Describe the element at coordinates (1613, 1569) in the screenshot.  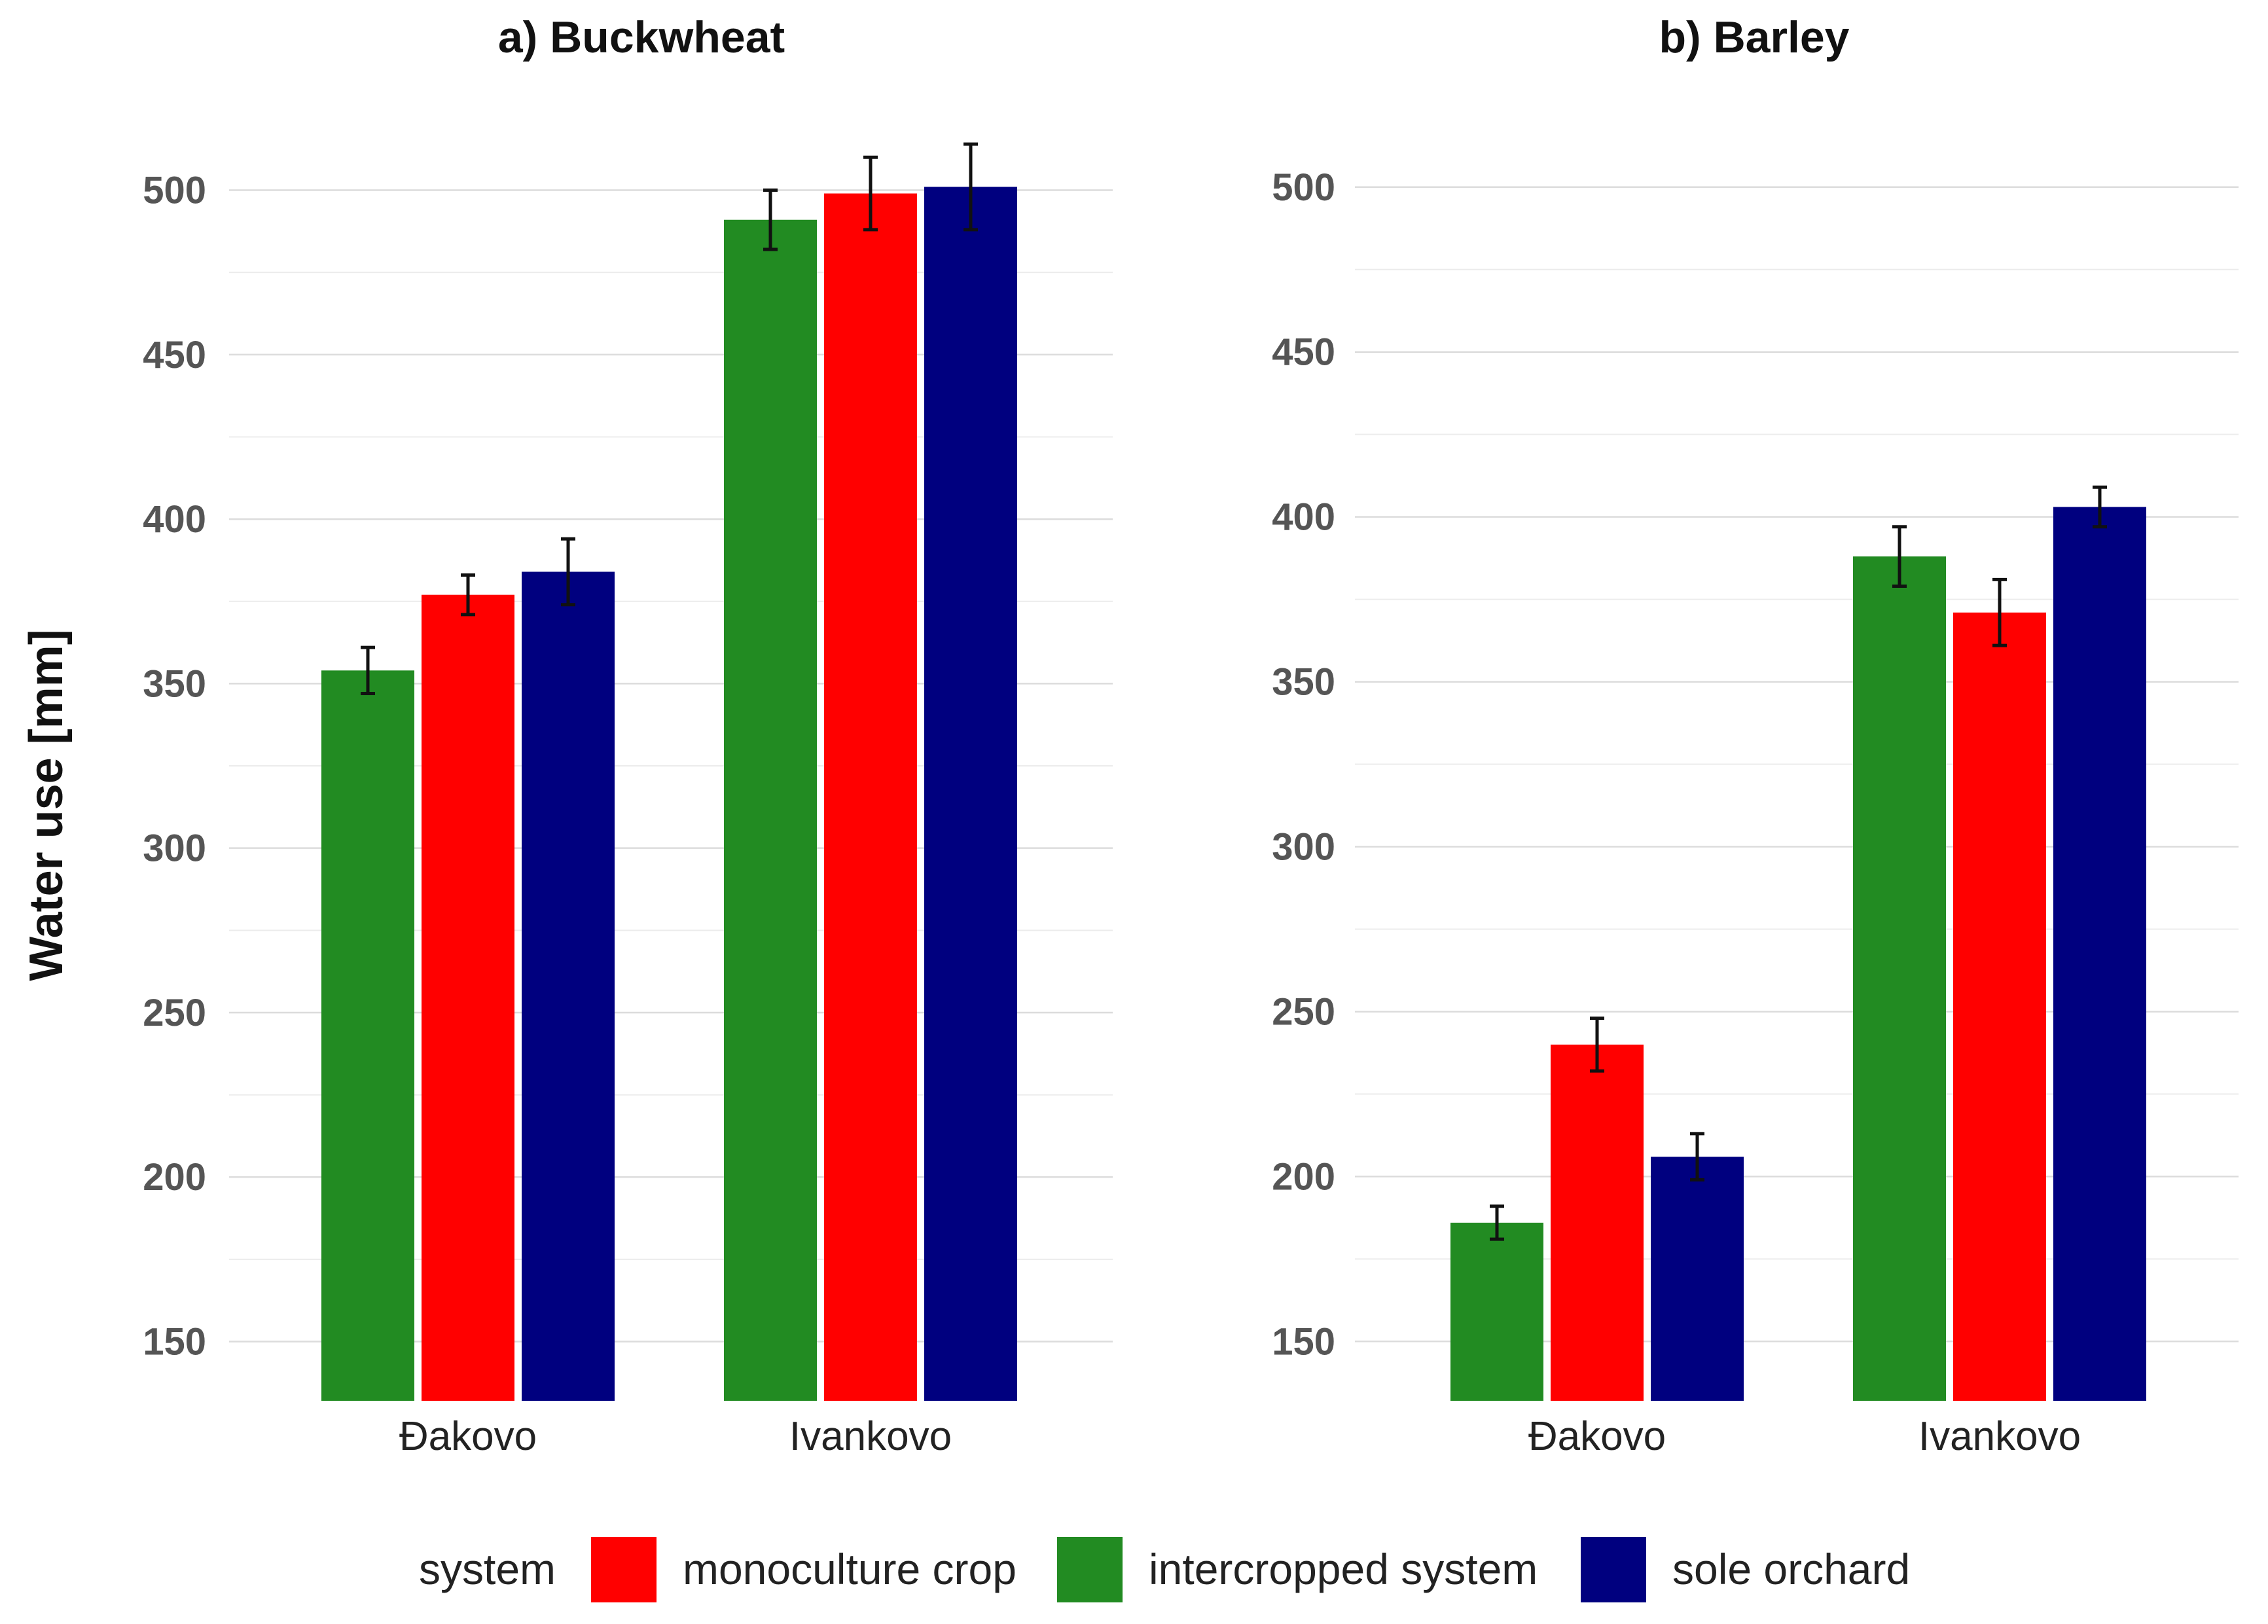
I see `legend-swatch-sole-orchard` at that location.